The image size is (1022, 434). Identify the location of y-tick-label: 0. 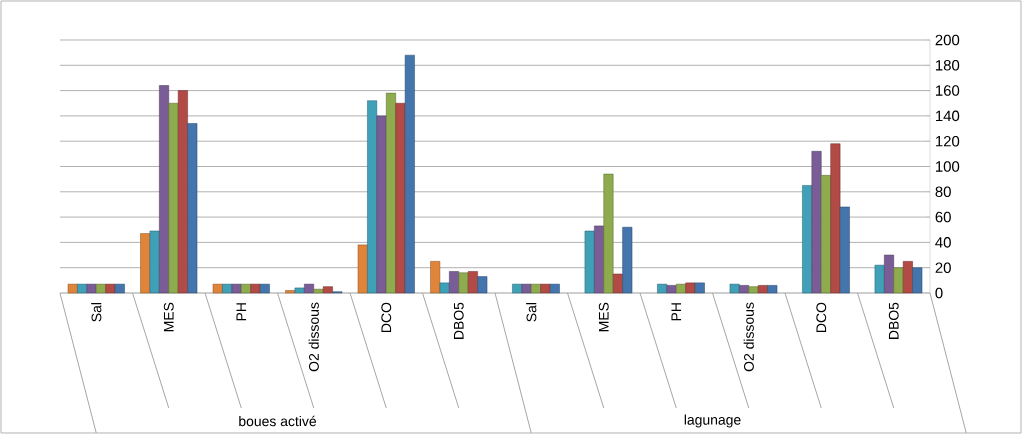
(939, 293).